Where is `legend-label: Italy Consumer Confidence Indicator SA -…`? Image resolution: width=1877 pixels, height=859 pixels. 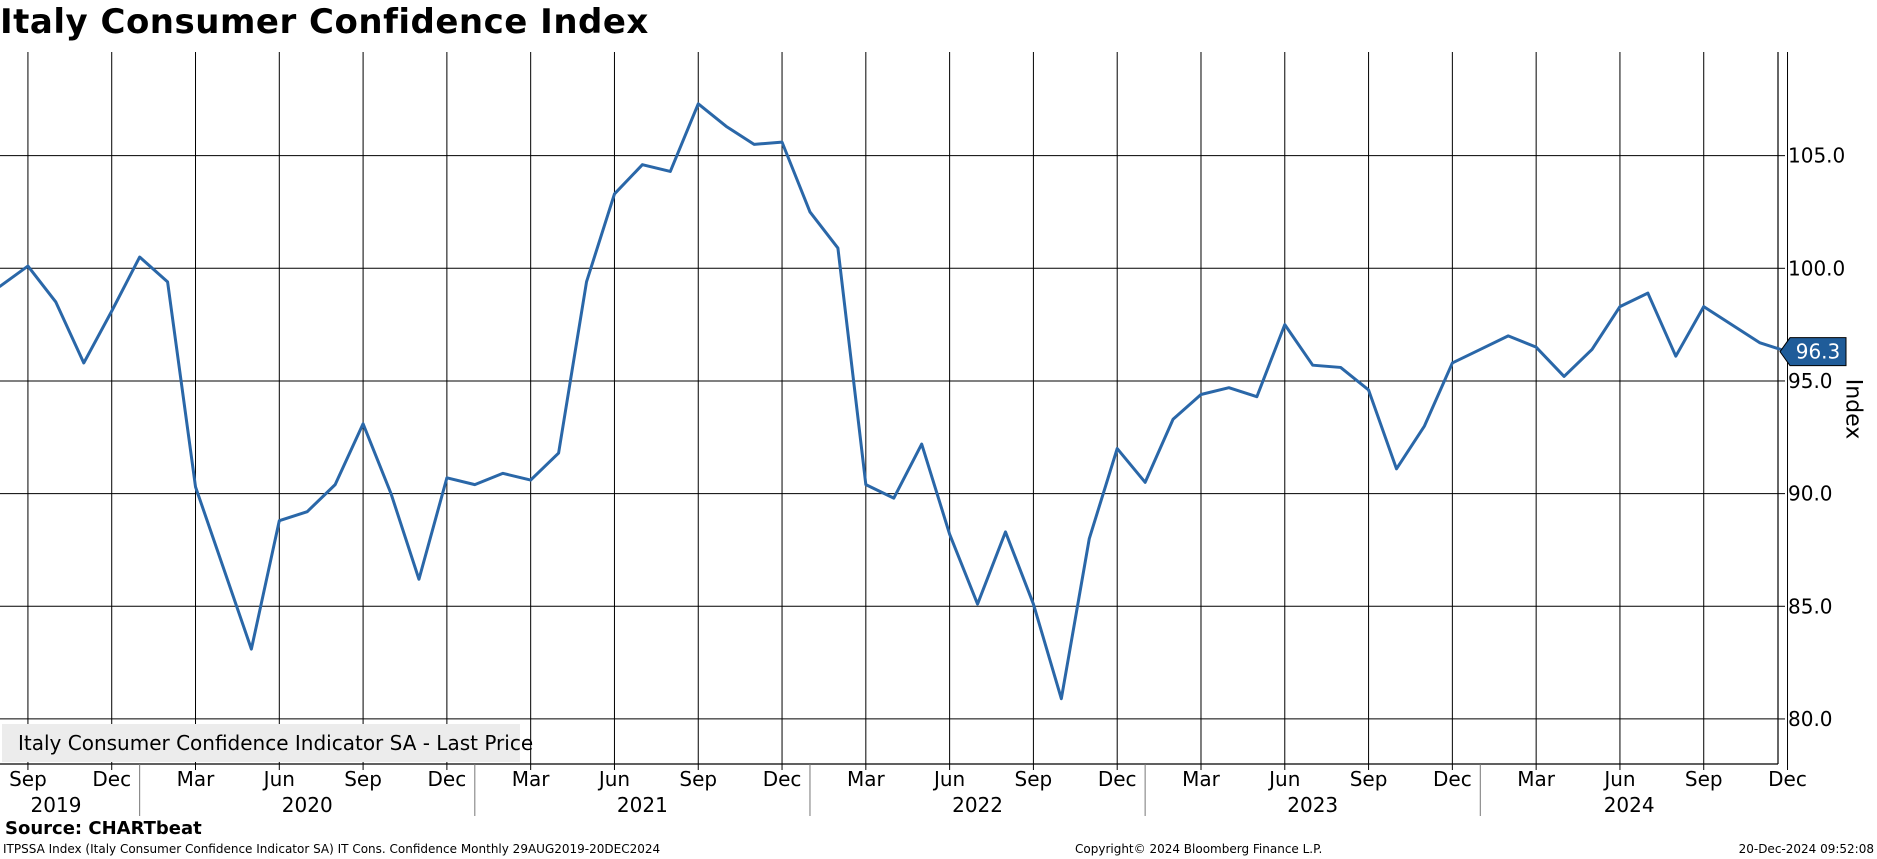
legend-label: Italy Consumer Confidence Indicator SA -… is located at coordinates (276, 743).